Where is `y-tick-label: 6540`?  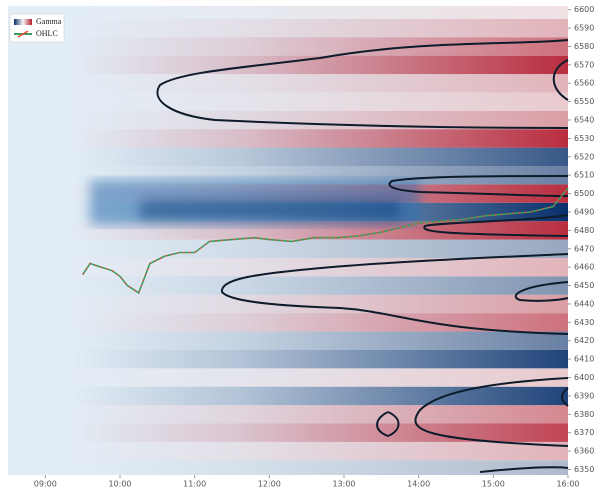 y-tick-label: 6540 is located at coordinates (584, 120).